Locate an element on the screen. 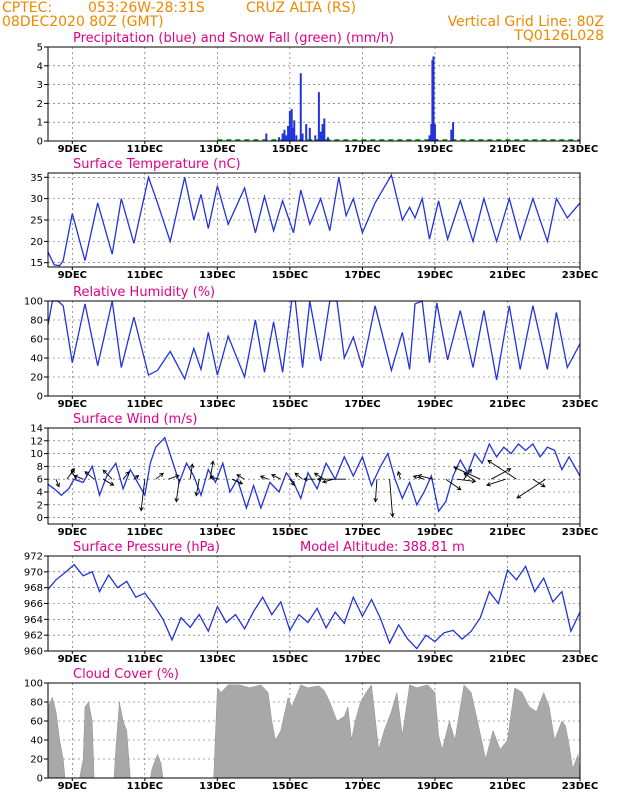 The width and height of the screenshot is (618, 800). y-tick-label: 0 is located at coordinates (40, 397).